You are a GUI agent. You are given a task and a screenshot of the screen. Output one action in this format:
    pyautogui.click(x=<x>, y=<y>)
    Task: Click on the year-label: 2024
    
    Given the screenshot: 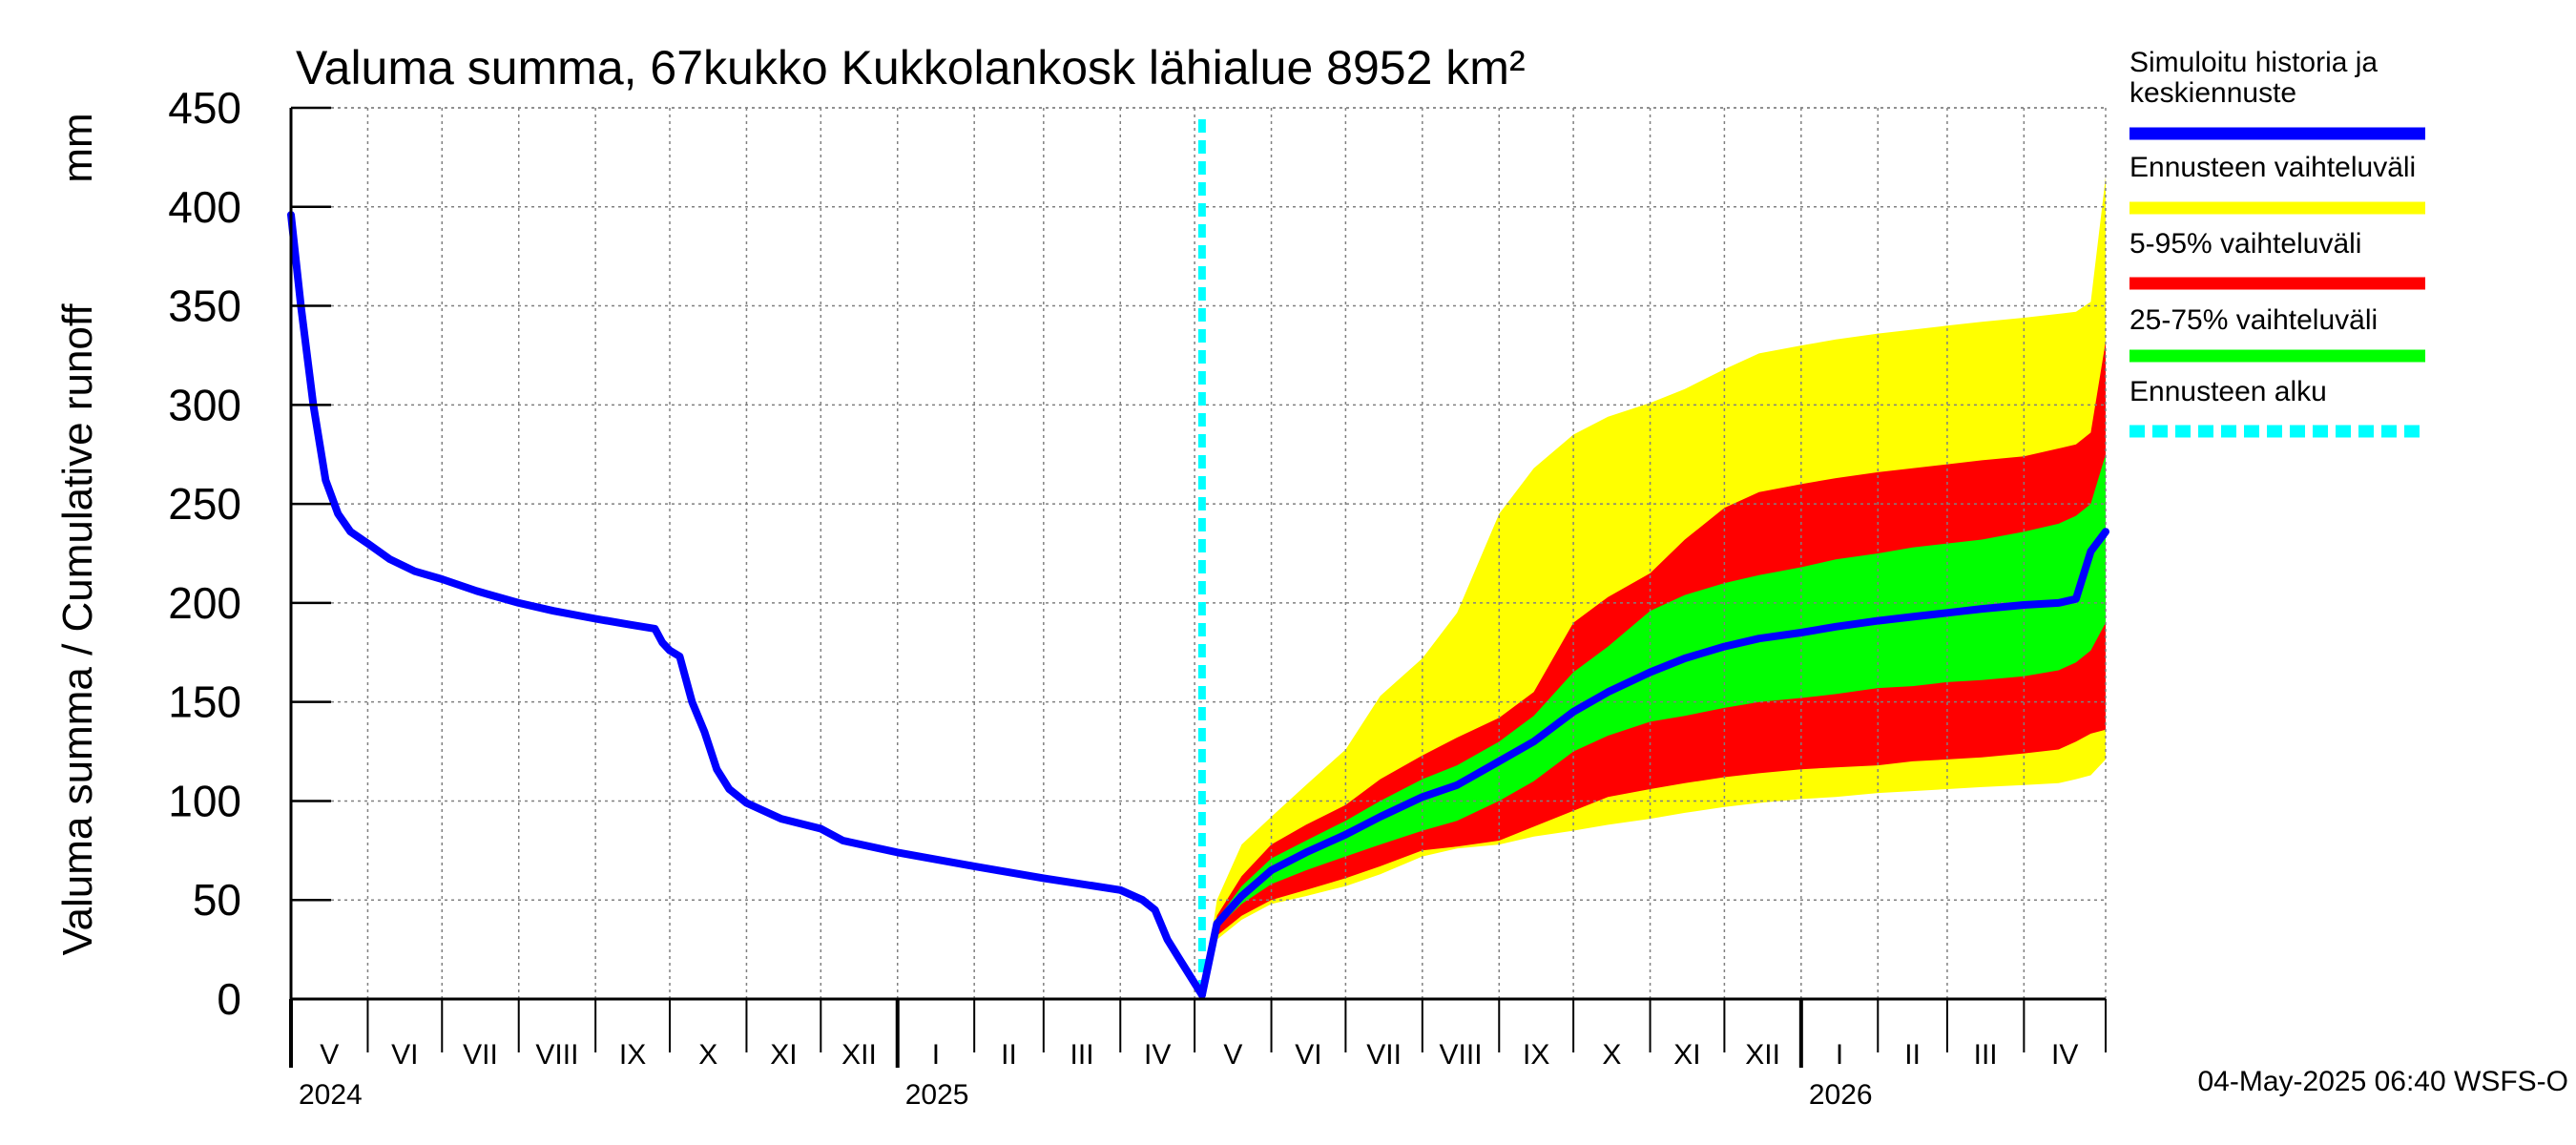 What is the action you would take?
    pyautogui.click(x=331, y=1095)
    